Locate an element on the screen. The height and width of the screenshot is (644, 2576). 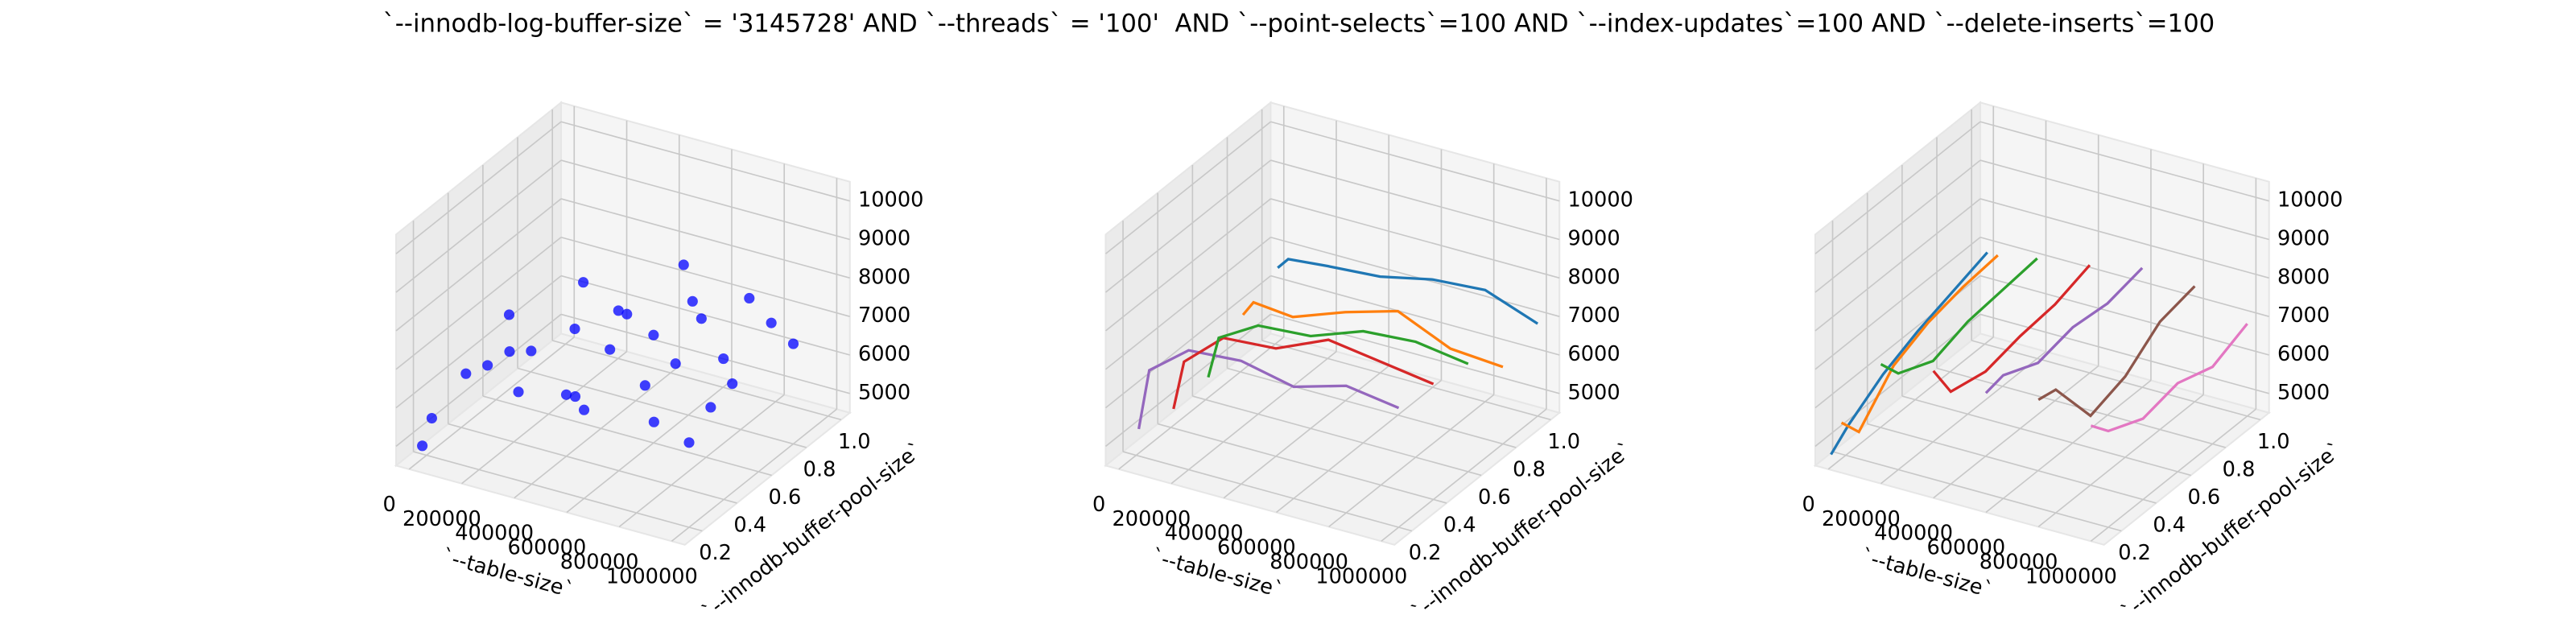
z-tick-label: 6000 is located at coordinates (884, 354).